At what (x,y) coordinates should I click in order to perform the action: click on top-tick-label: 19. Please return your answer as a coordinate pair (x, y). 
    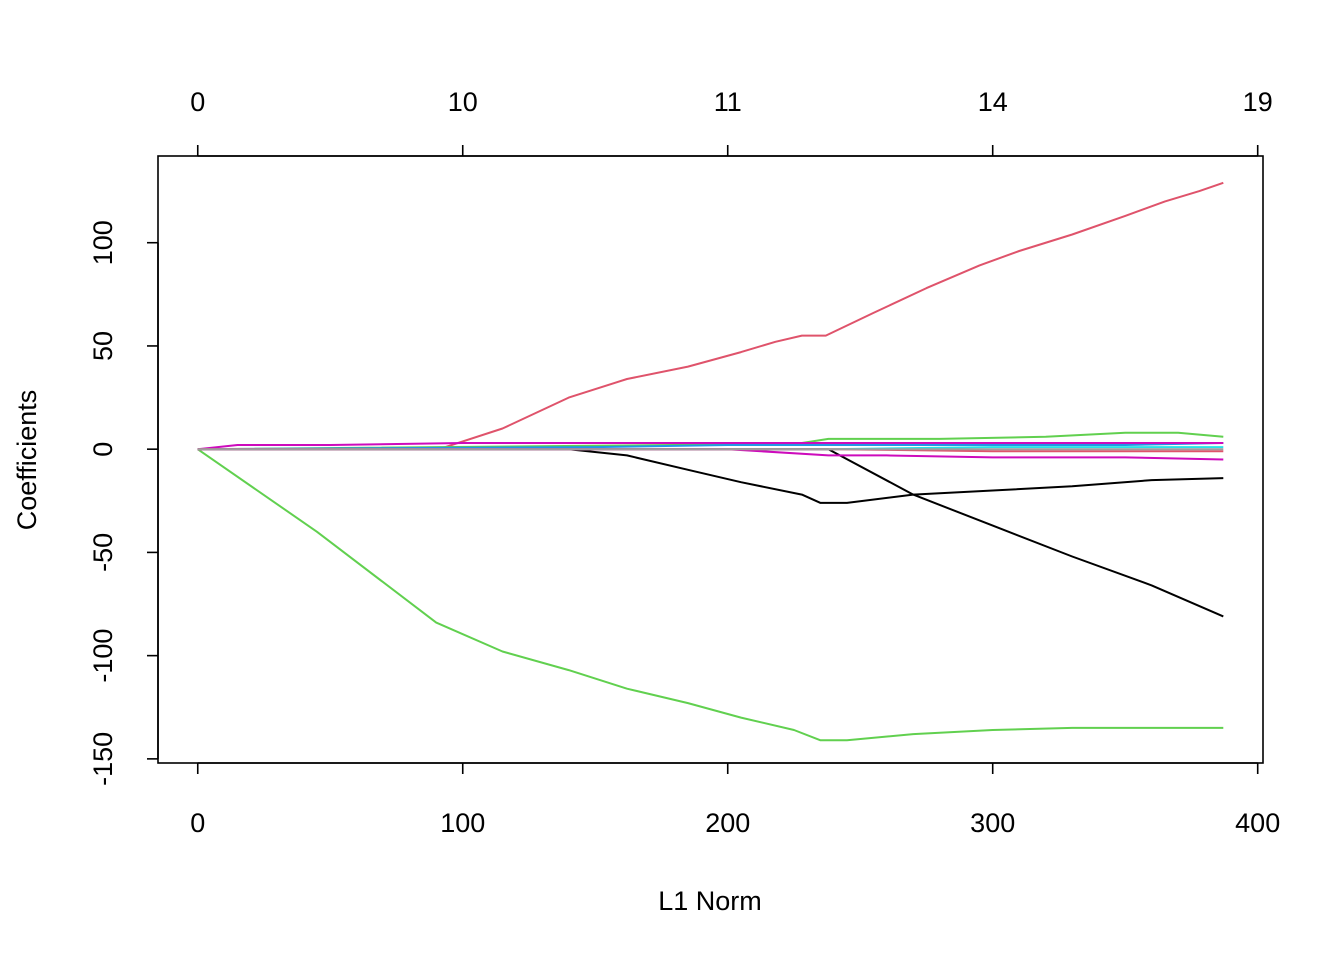
    Looking at the image, I should click on (1258, 102).